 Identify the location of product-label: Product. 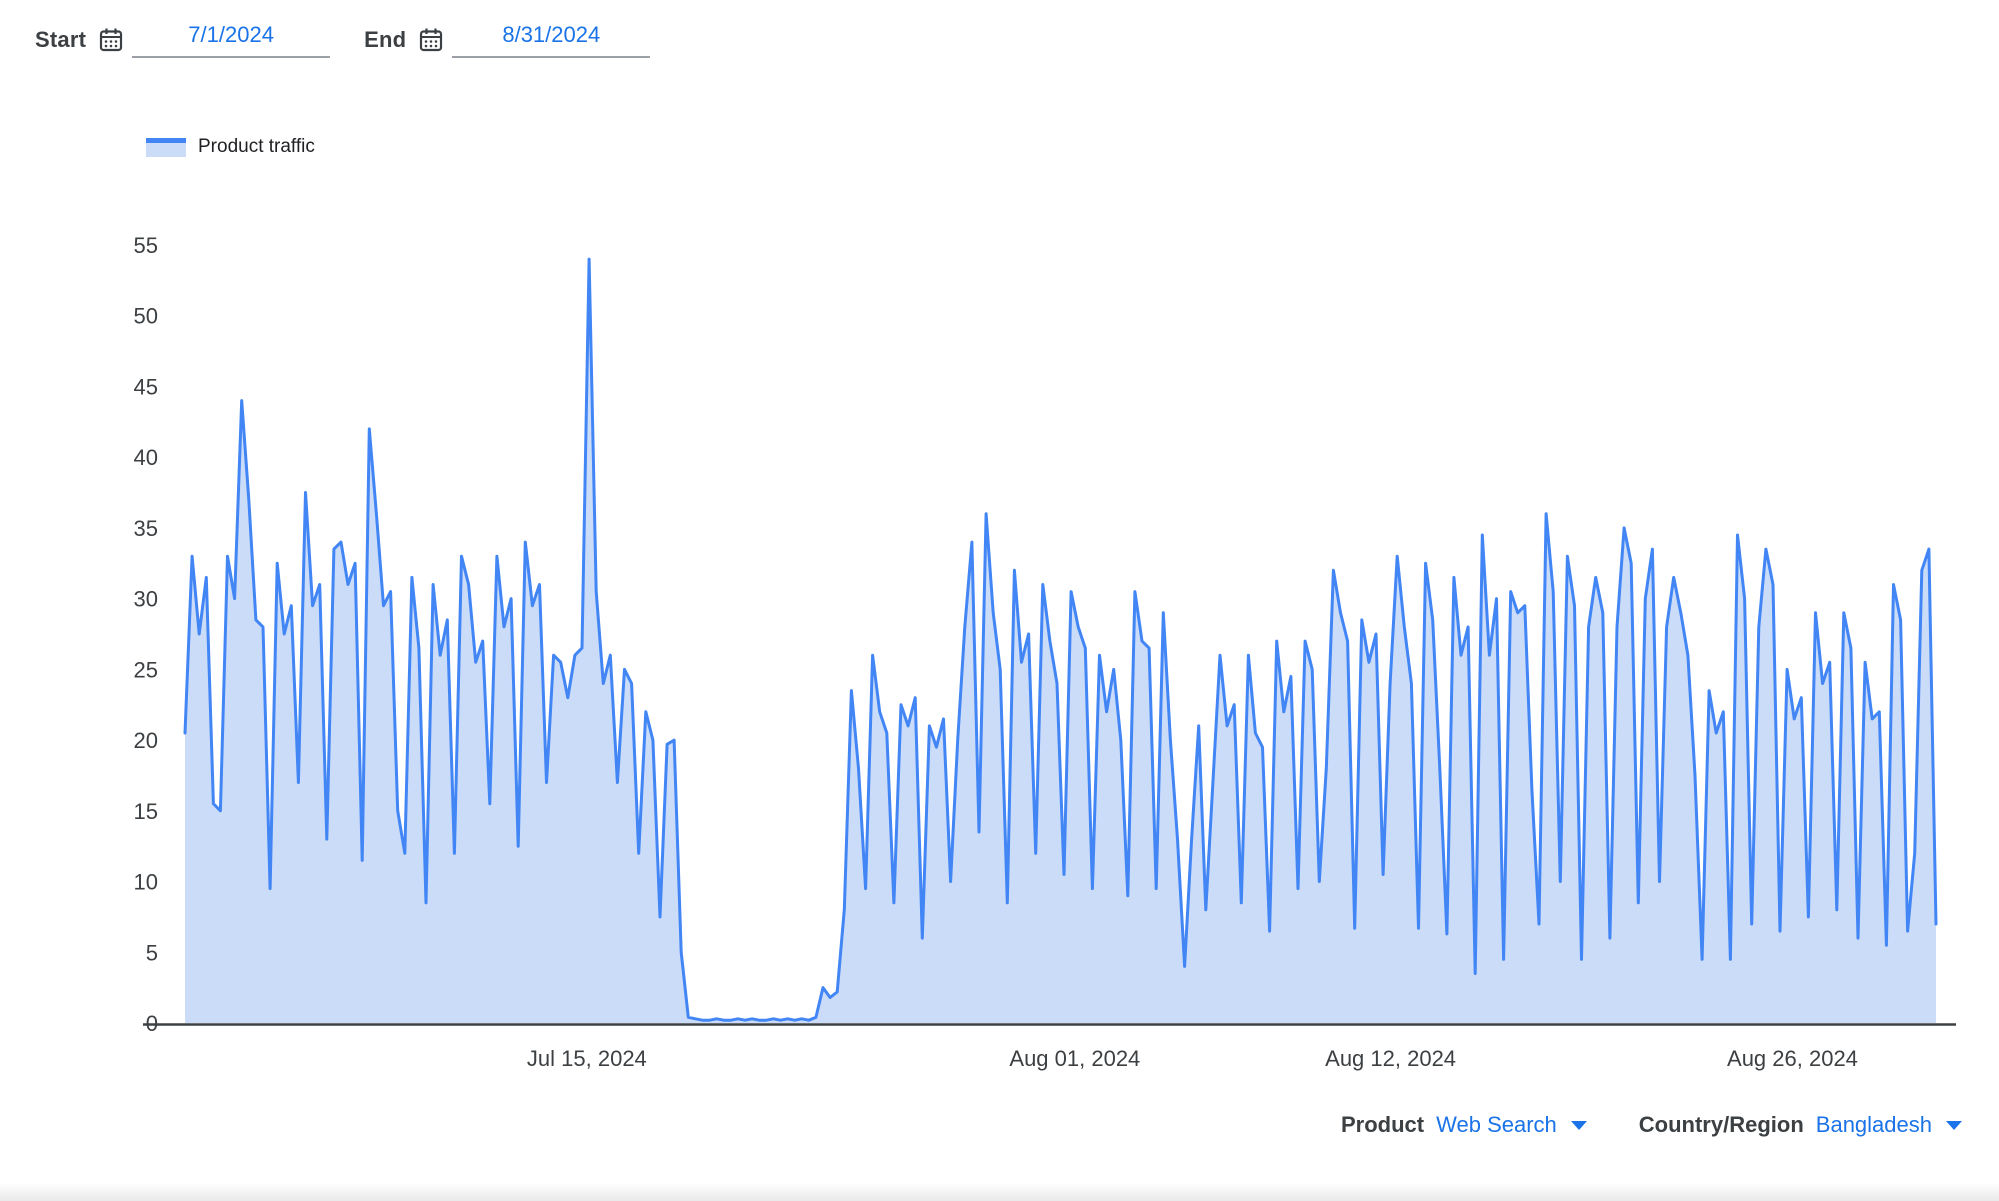
(1383, 1124).